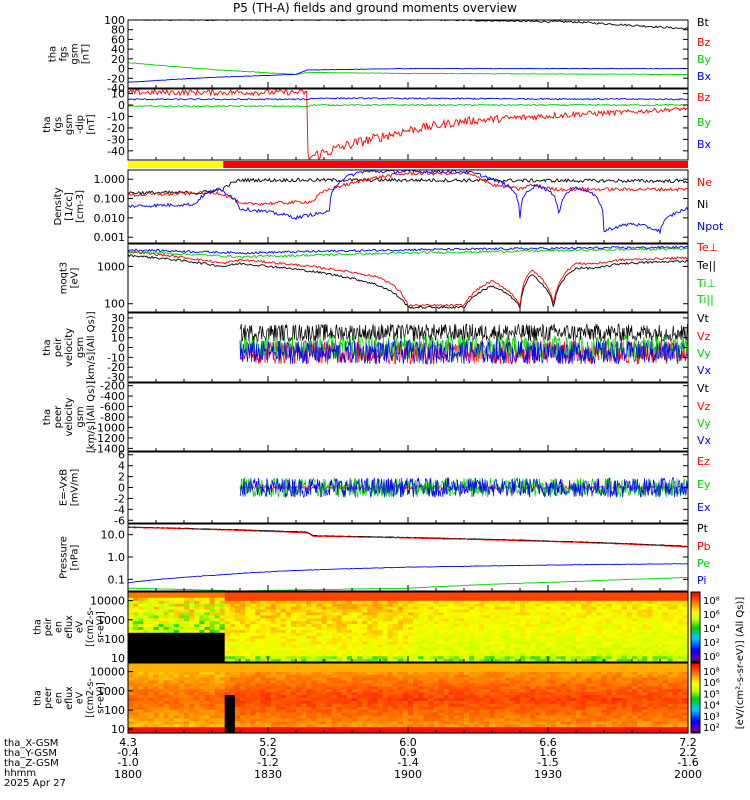 The width and height of the screenshot is (750, 800). What do you see at coordinates (121, 348) in the screenshot?
I see `y-tick-label: 0` at bounding box center [121, 348].